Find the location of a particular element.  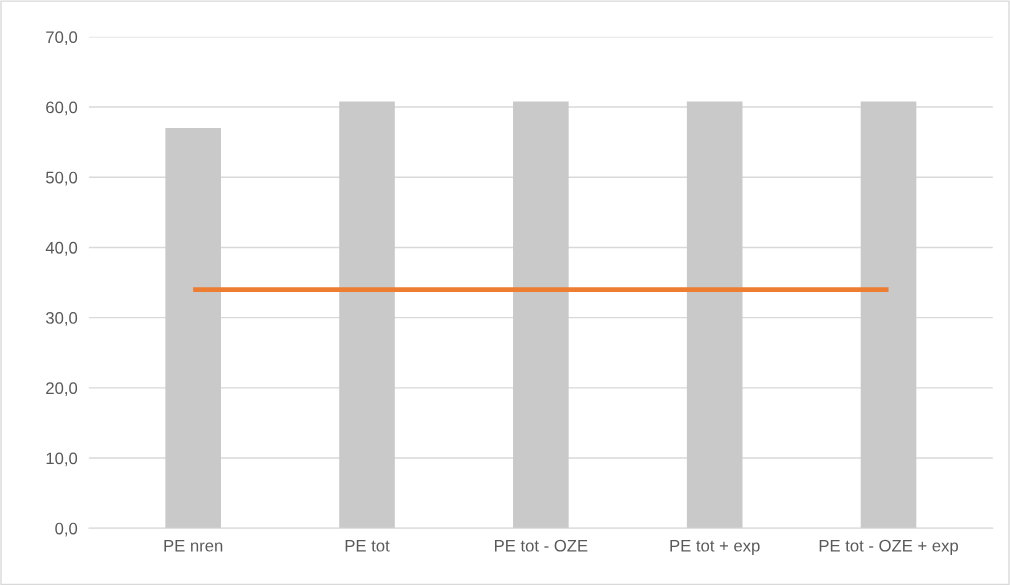

x-tick-label: PE tot - OZE is located at coordinates (541, 545).